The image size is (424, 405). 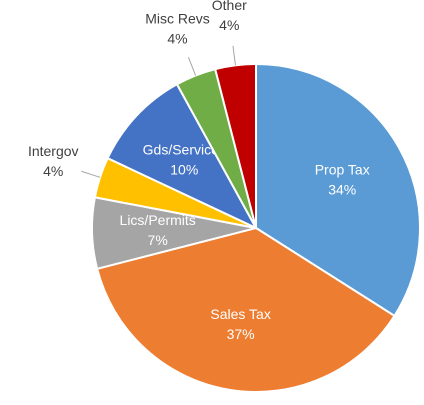 What do you see at coordinates (158, 240) in the screenshot?
I see `slice-value-label: 7%` at bounding box center [158, 240].